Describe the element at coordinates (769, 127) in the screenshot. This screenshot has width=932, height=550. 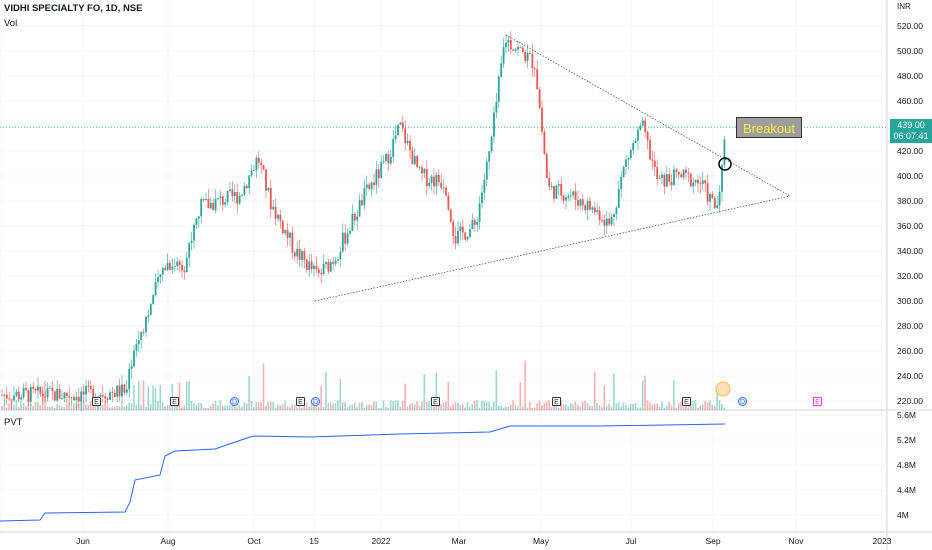
I see `breakout-annotation: Breakout` at that location.